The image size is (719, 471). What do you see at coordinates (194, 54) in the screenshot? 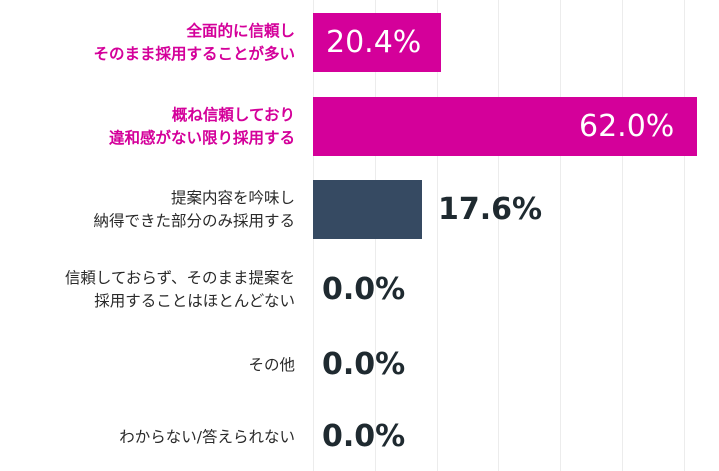
I see `label-line2: そのまま採用することが多い` at bounding box center [194, 54].